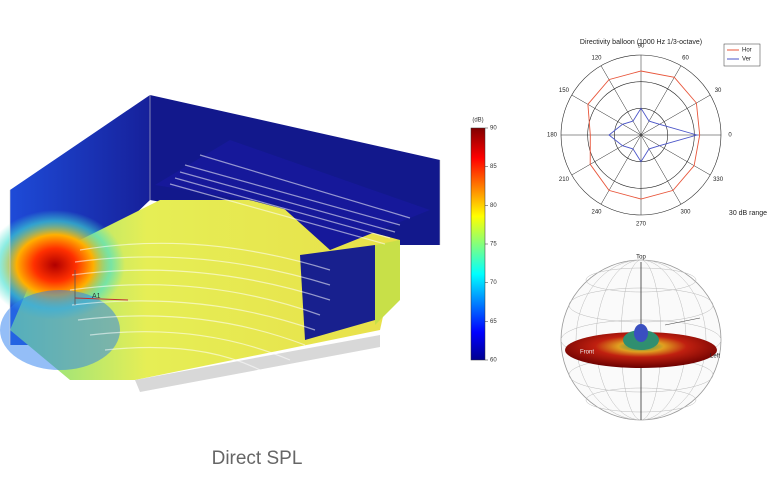 The image size is (774, 481). What do you see at coordinates (718, 91) in the screenshot?
I see `angle-label: 30` at bounding box center [718, 91].